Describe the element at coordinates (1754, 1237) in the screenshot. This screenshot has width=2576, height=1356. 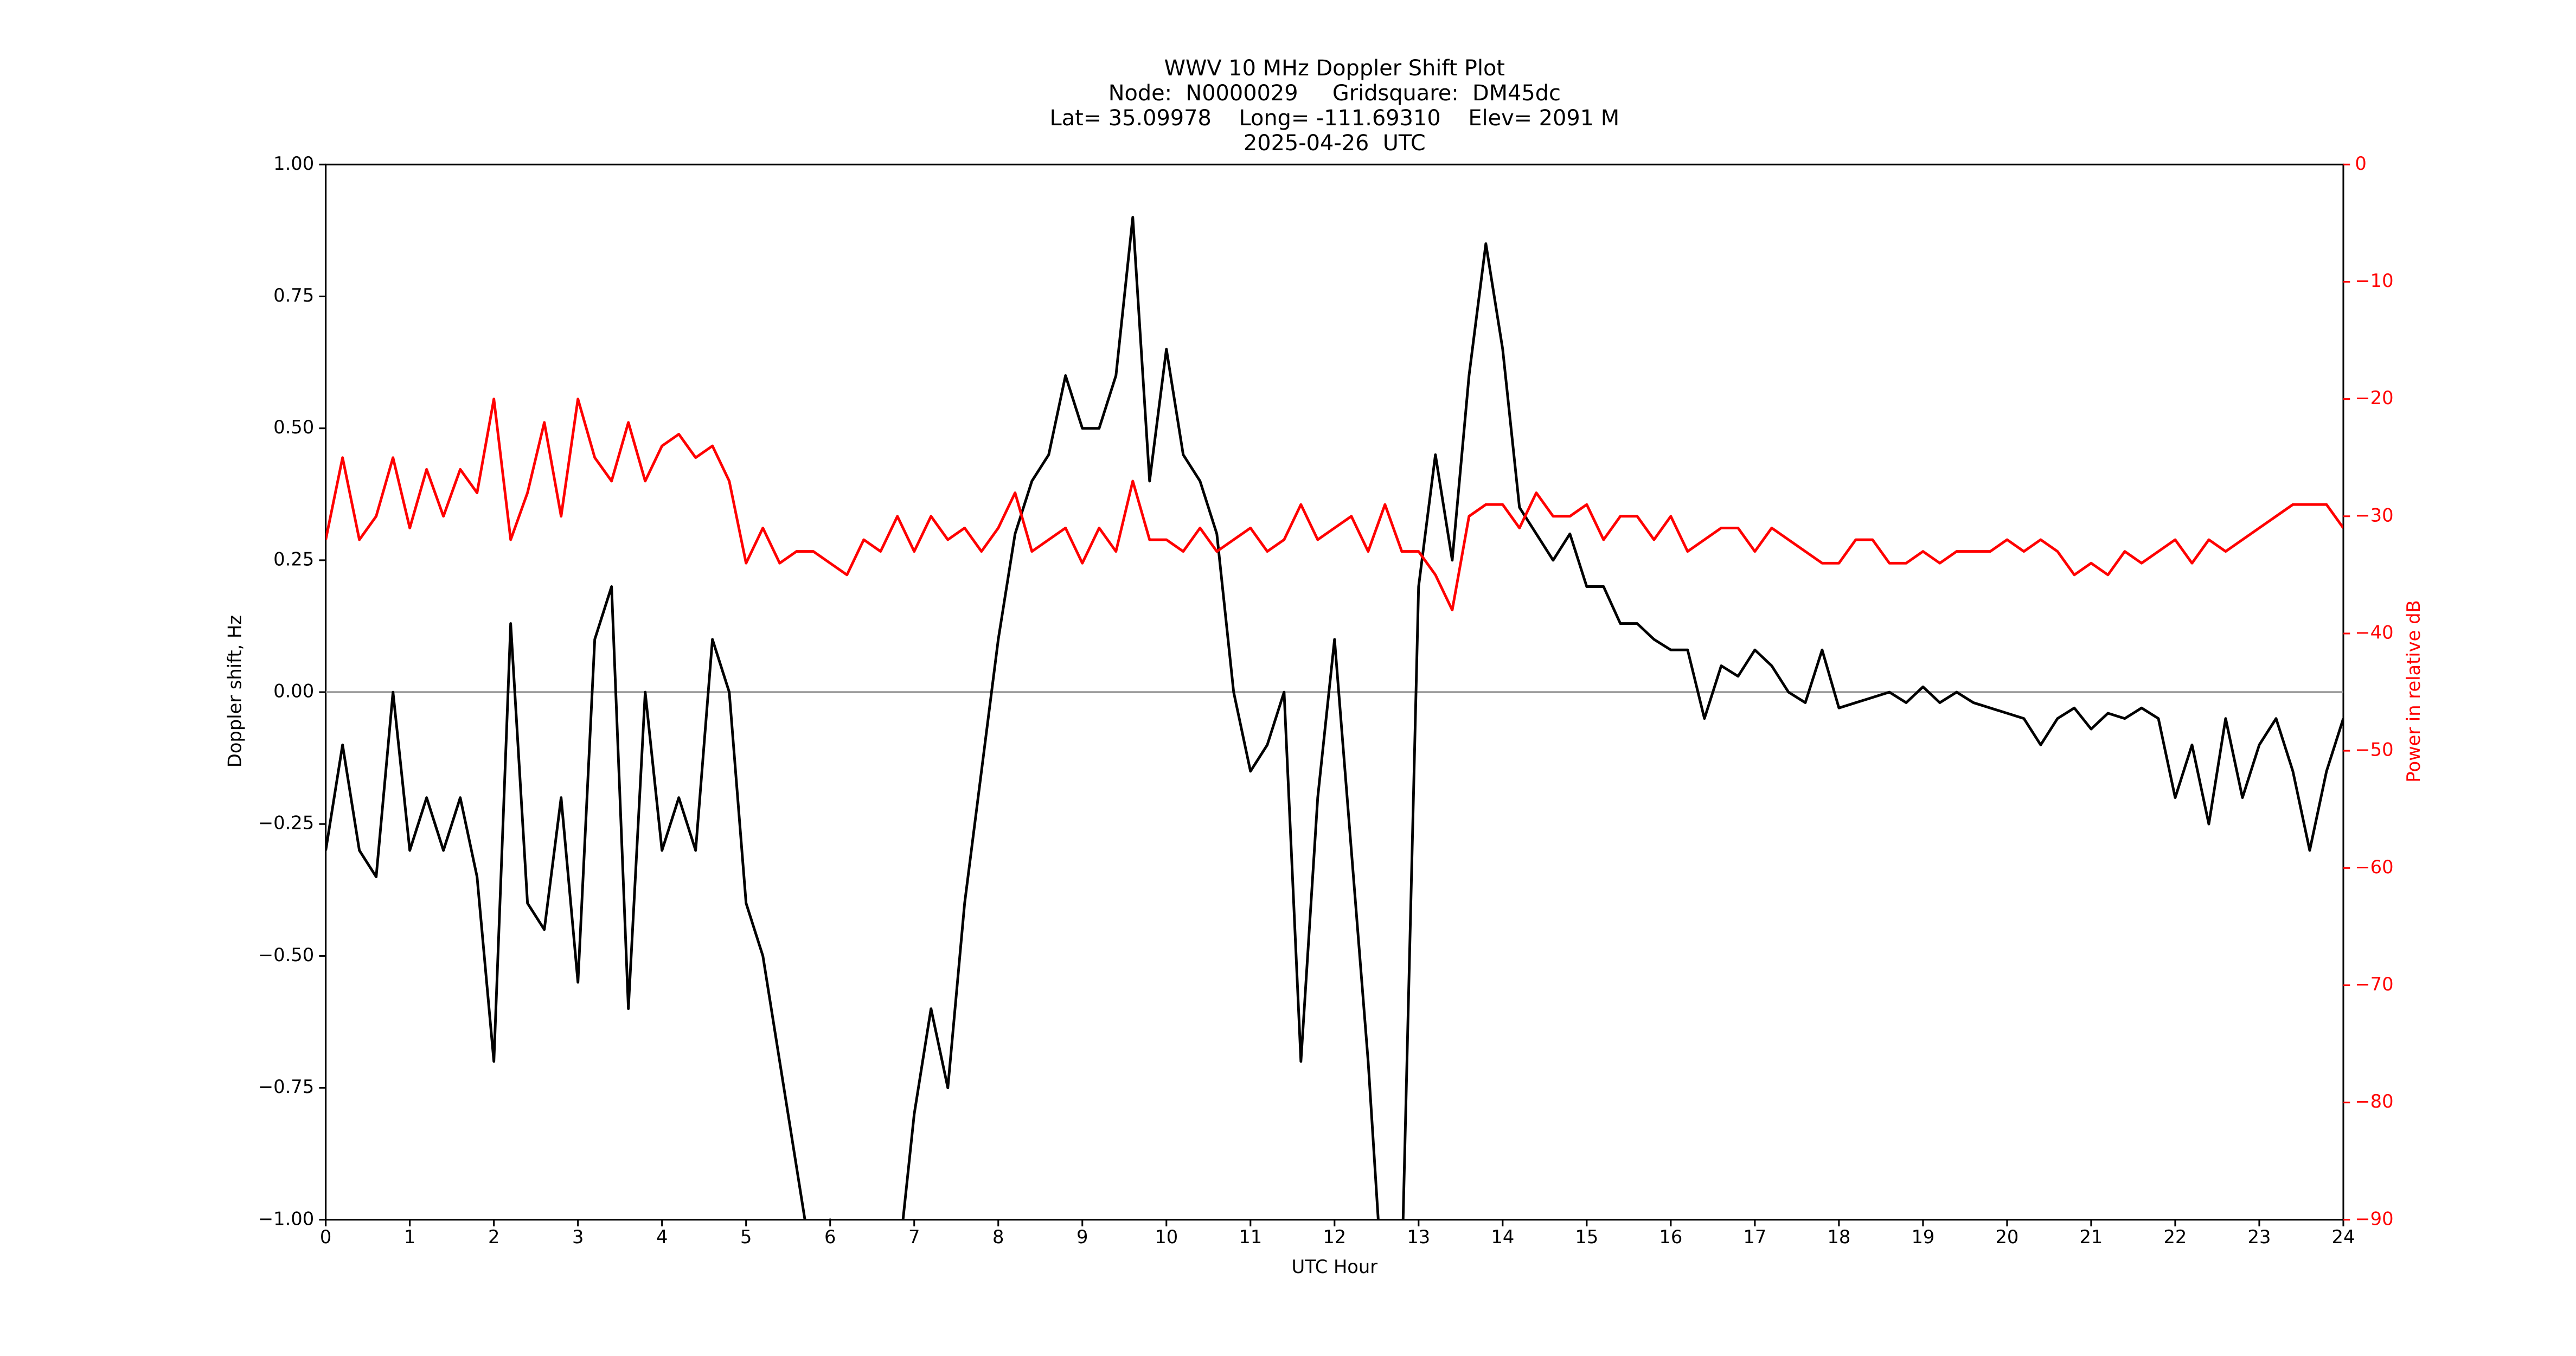
I see `x-tick-label: 17` at that location.